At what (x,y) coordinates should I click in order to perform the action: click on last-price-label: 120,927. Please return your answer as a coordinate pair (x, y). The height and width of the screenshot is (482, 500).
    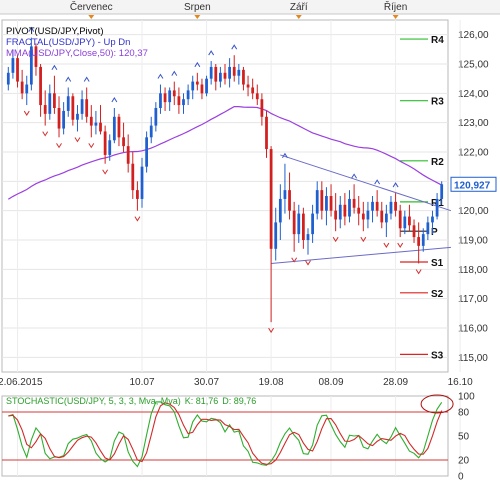
    Looking at the image, I should click on (472, 185).